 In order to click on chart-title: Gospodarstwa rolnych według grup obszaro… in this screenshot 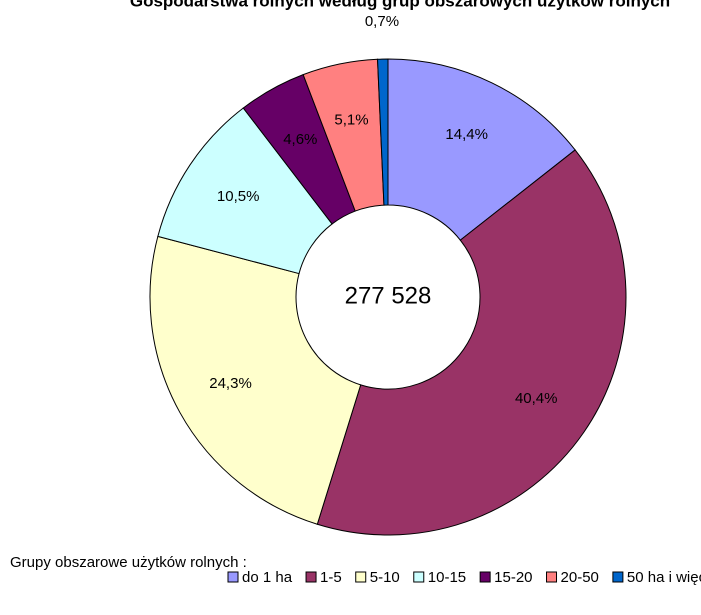, I will do `click(400, 5)`.